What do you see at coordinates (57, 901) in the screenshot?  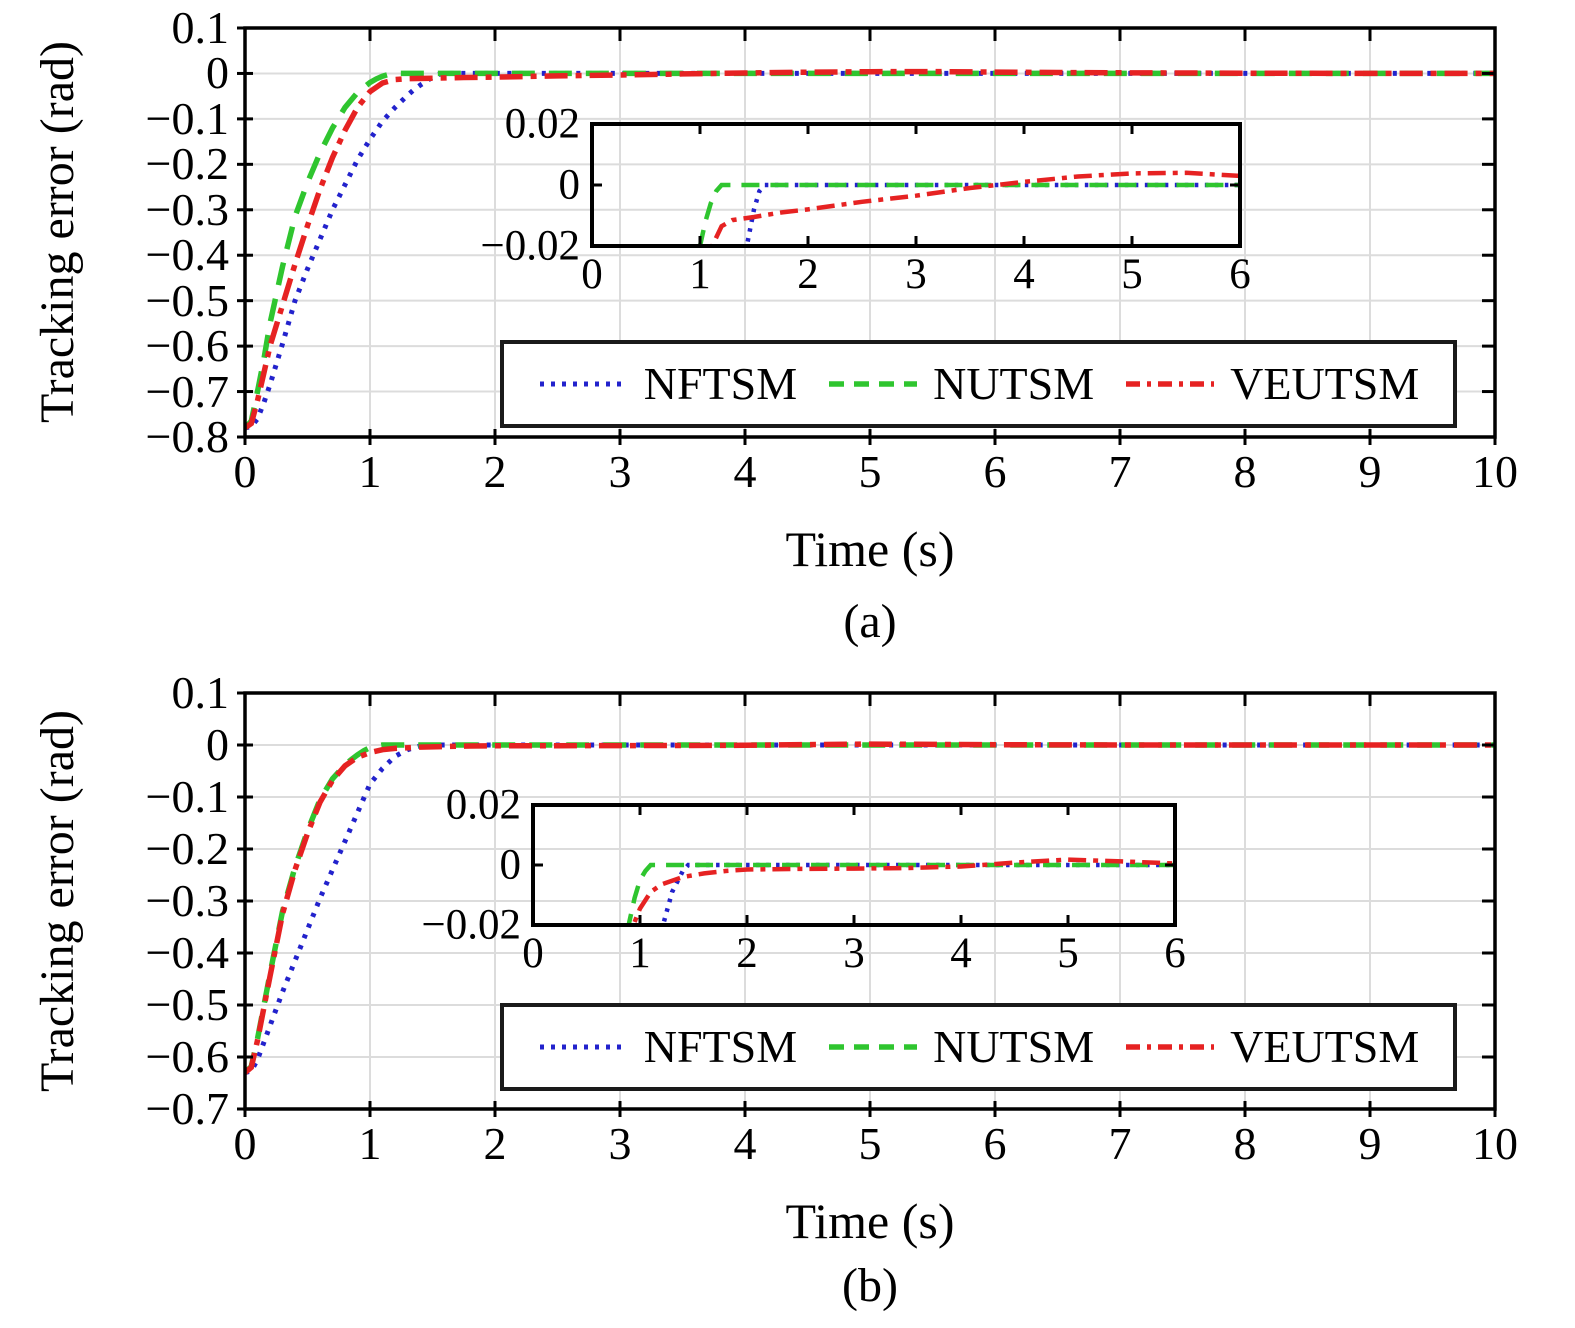 I see `y-axis-label-b: Tracking error (rad)` at bounding box center [57, 901].